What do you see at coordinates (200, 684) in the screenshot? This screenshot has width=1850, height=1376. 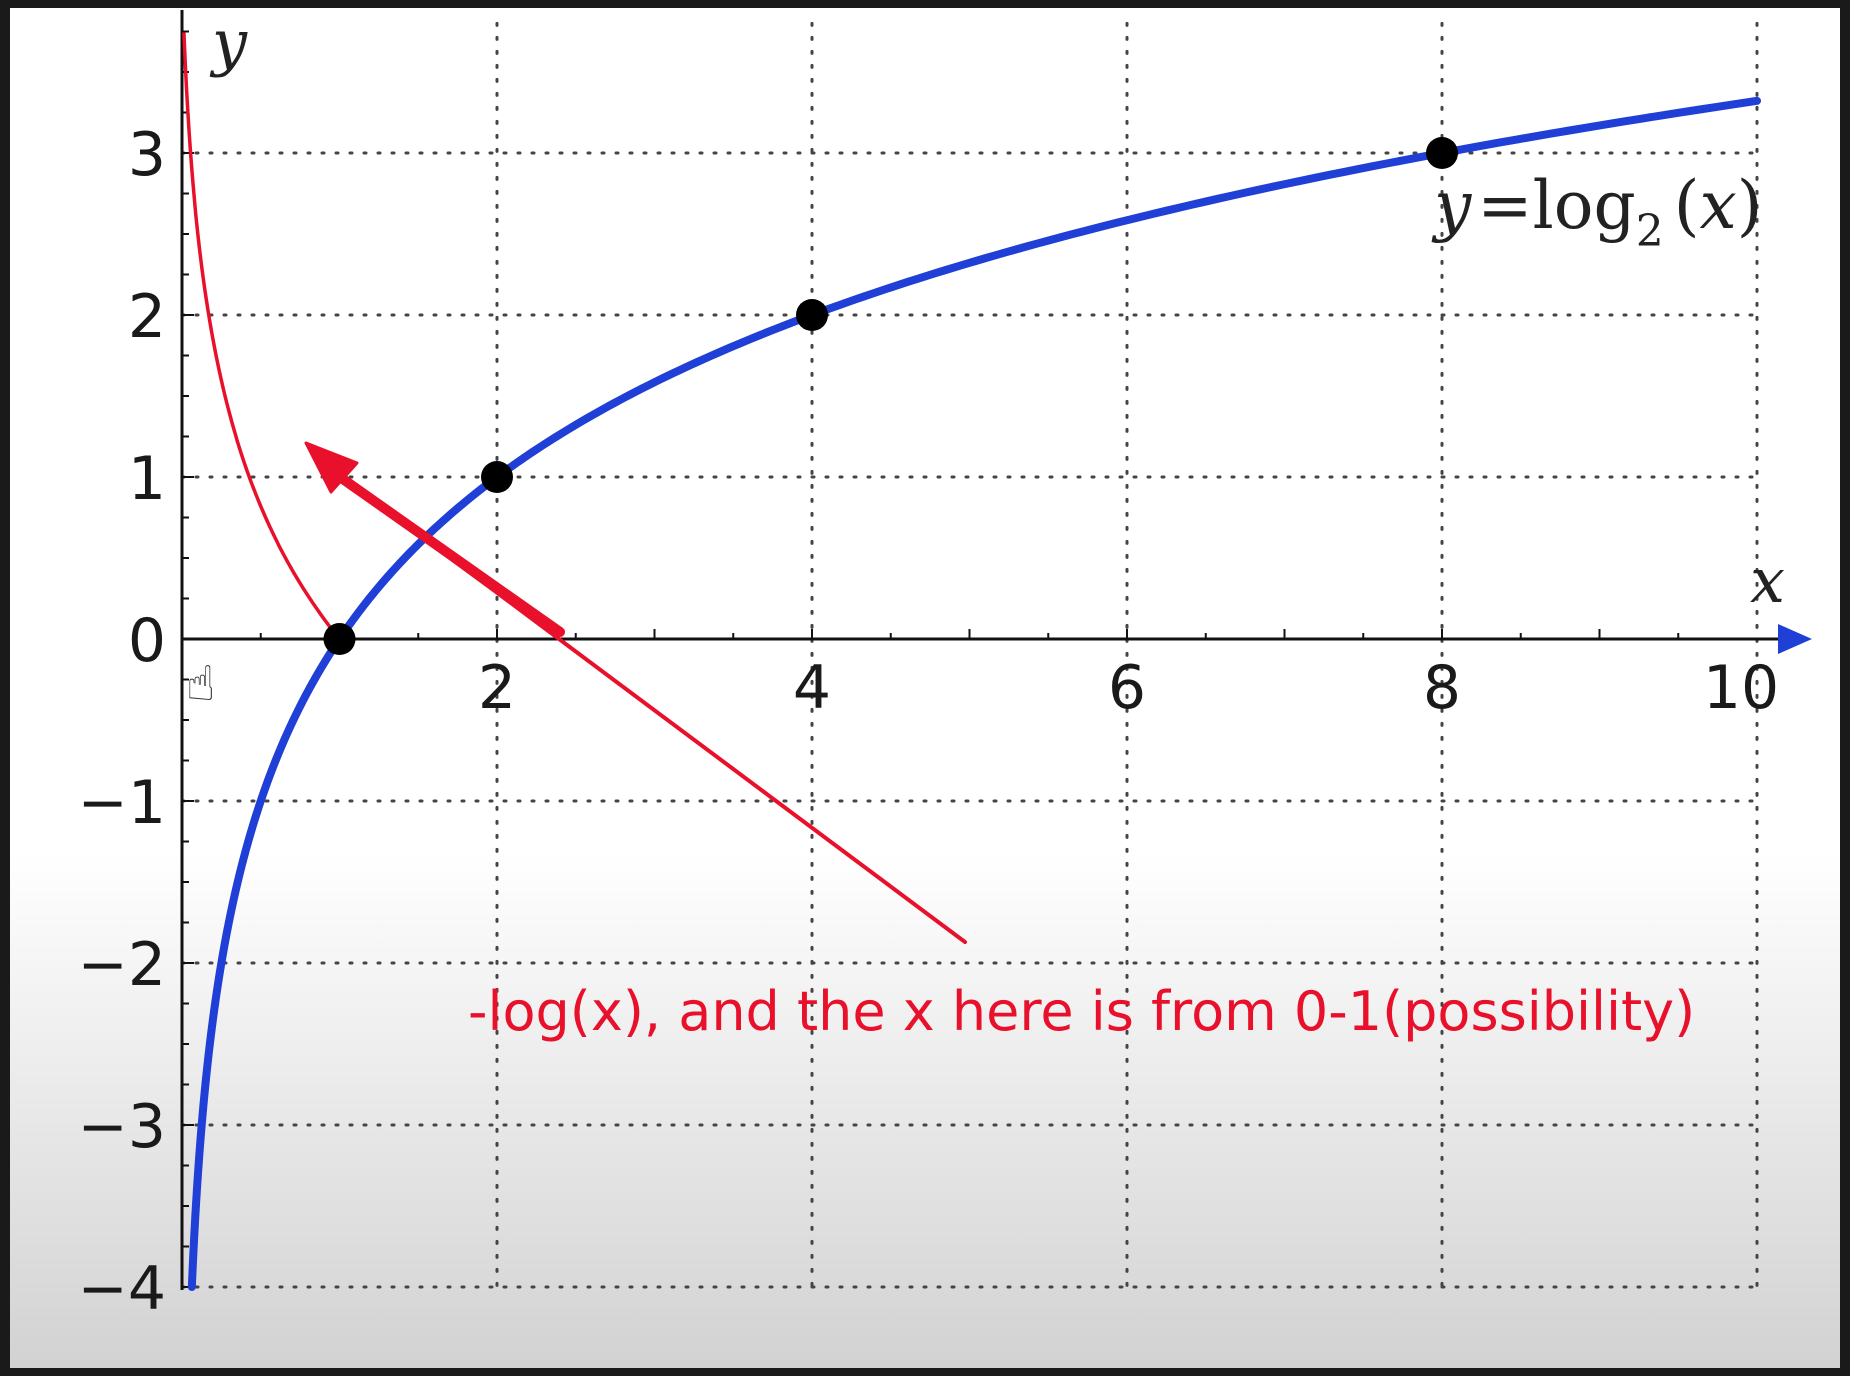 I see `hand-cursor-icon: ☝` at bounding box center [200, 684].